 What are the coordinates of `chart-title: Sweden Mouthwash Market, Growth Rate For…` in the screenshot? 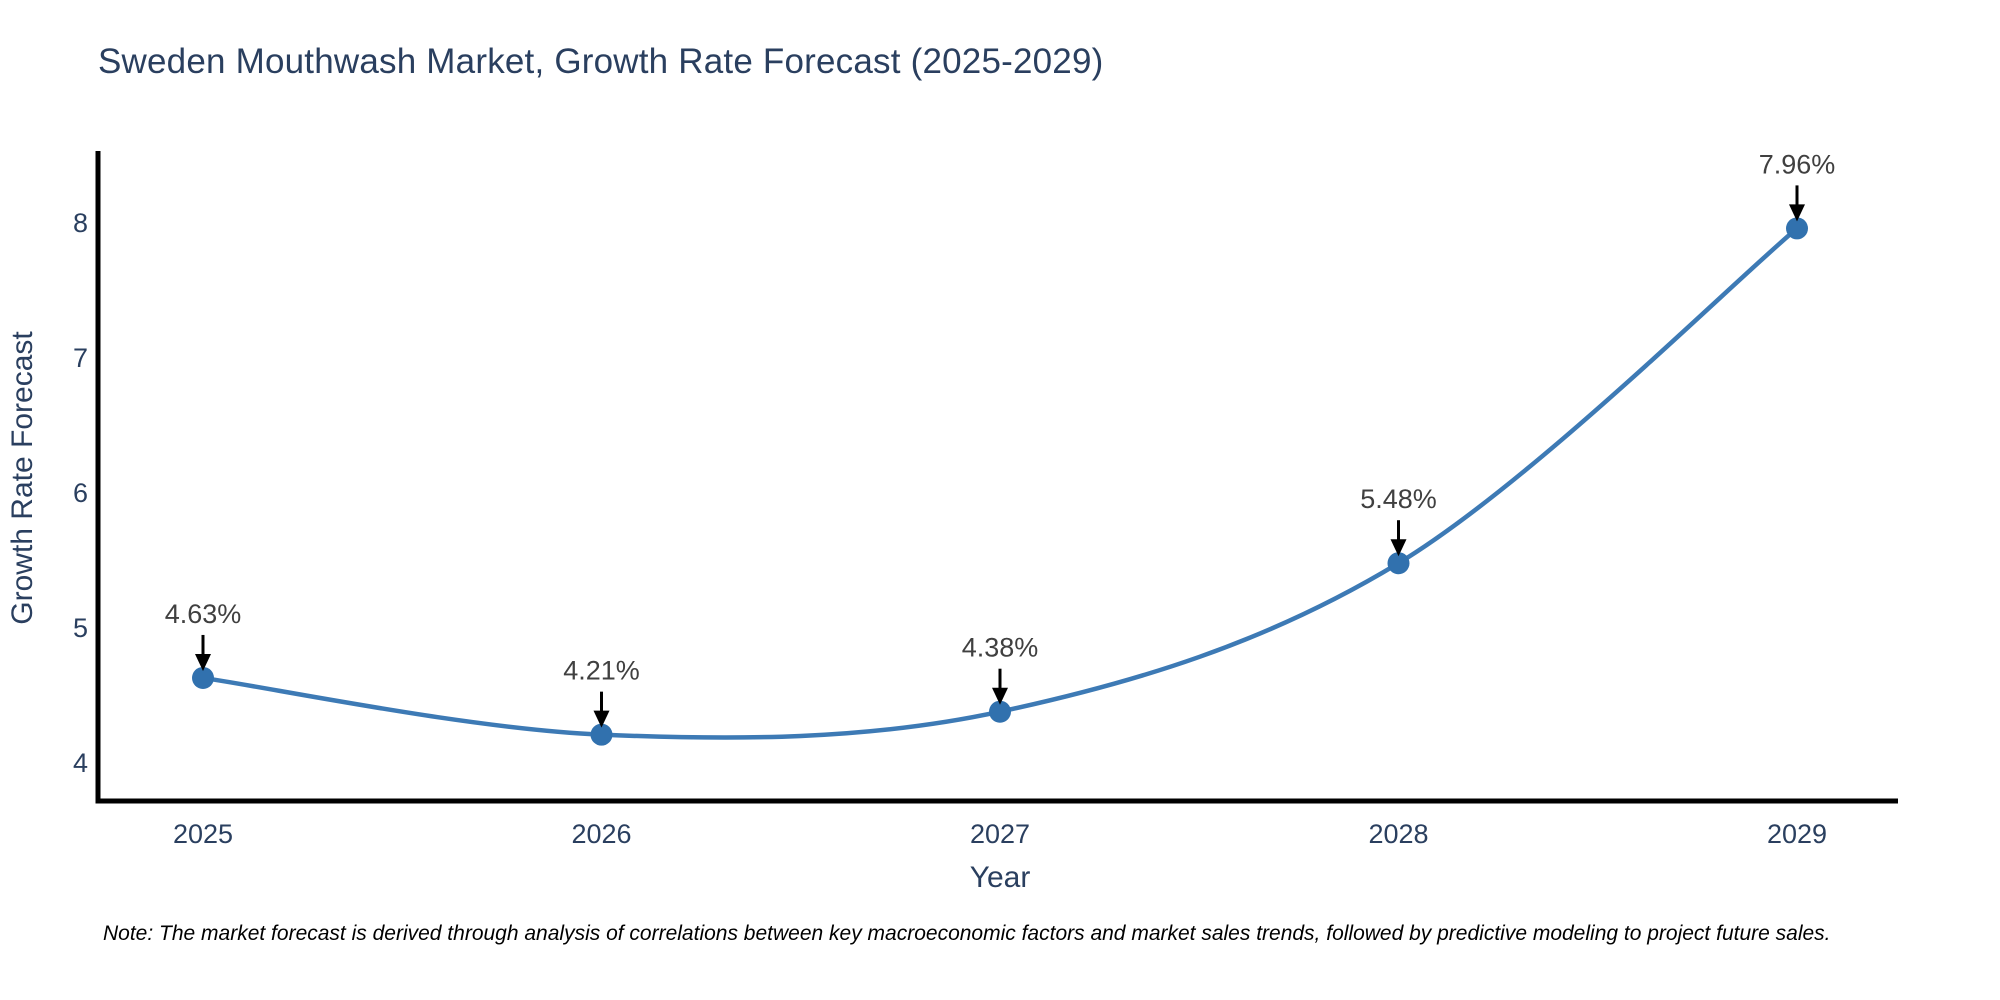 It's located at (601, 61).